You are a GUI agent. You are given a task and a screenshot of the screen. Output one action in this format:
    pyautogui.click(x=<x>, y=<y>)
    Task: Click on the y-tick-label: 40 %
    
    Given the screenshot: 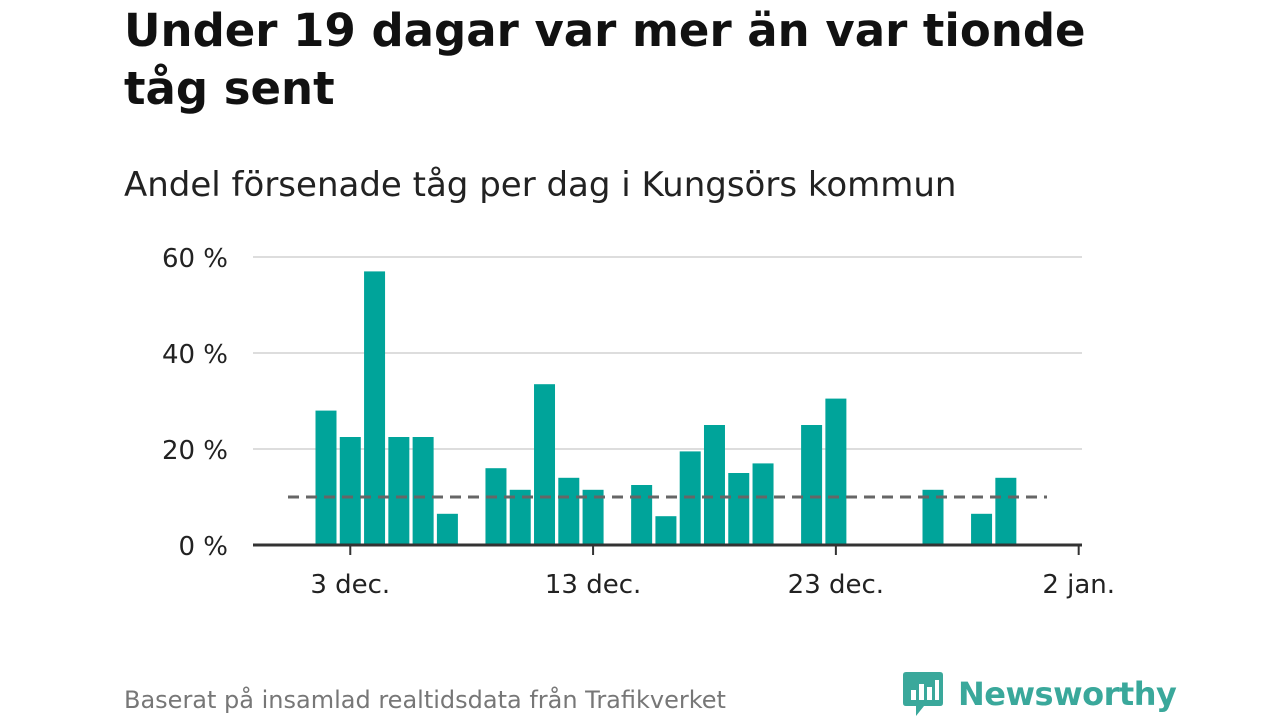 What is the action you would take?
    pyautogui.click(x=195, y=355)
    